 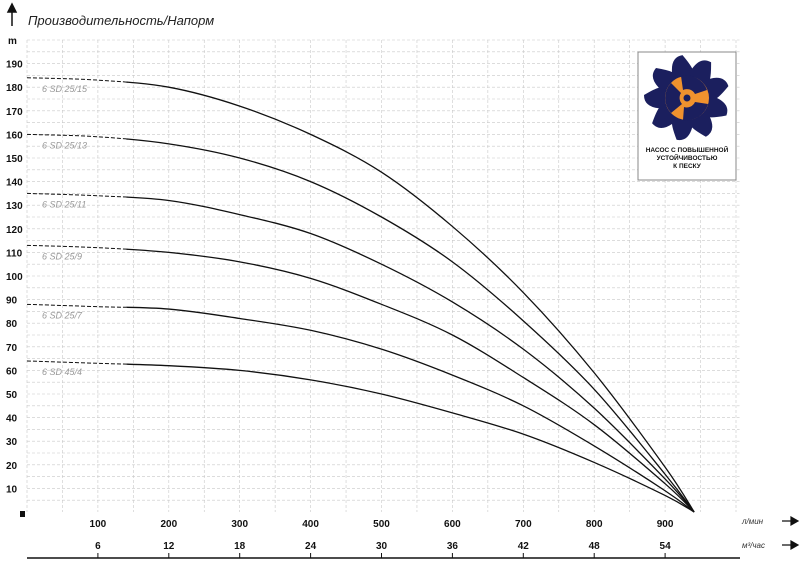 I want to click on x-axis-unit: л/мин, so click(x=752, y=521).